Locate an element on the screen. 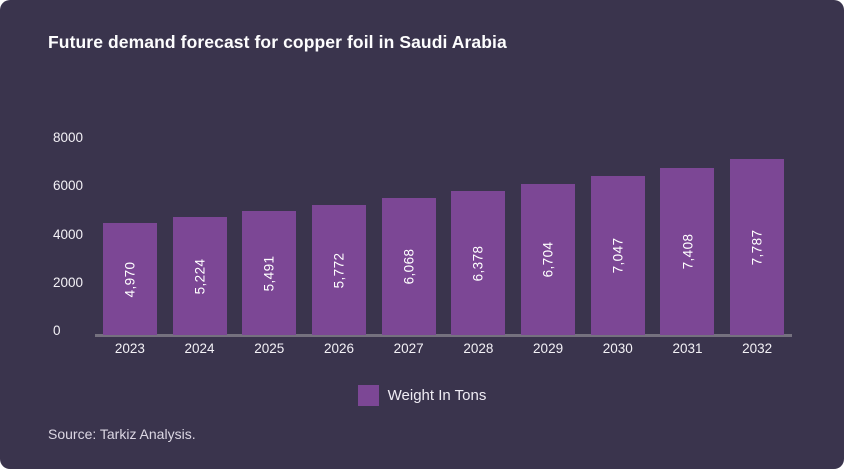 The width and height of the screenshot is (844, 469). x-axis-label: 2027 is located at coordinates (408, 348).